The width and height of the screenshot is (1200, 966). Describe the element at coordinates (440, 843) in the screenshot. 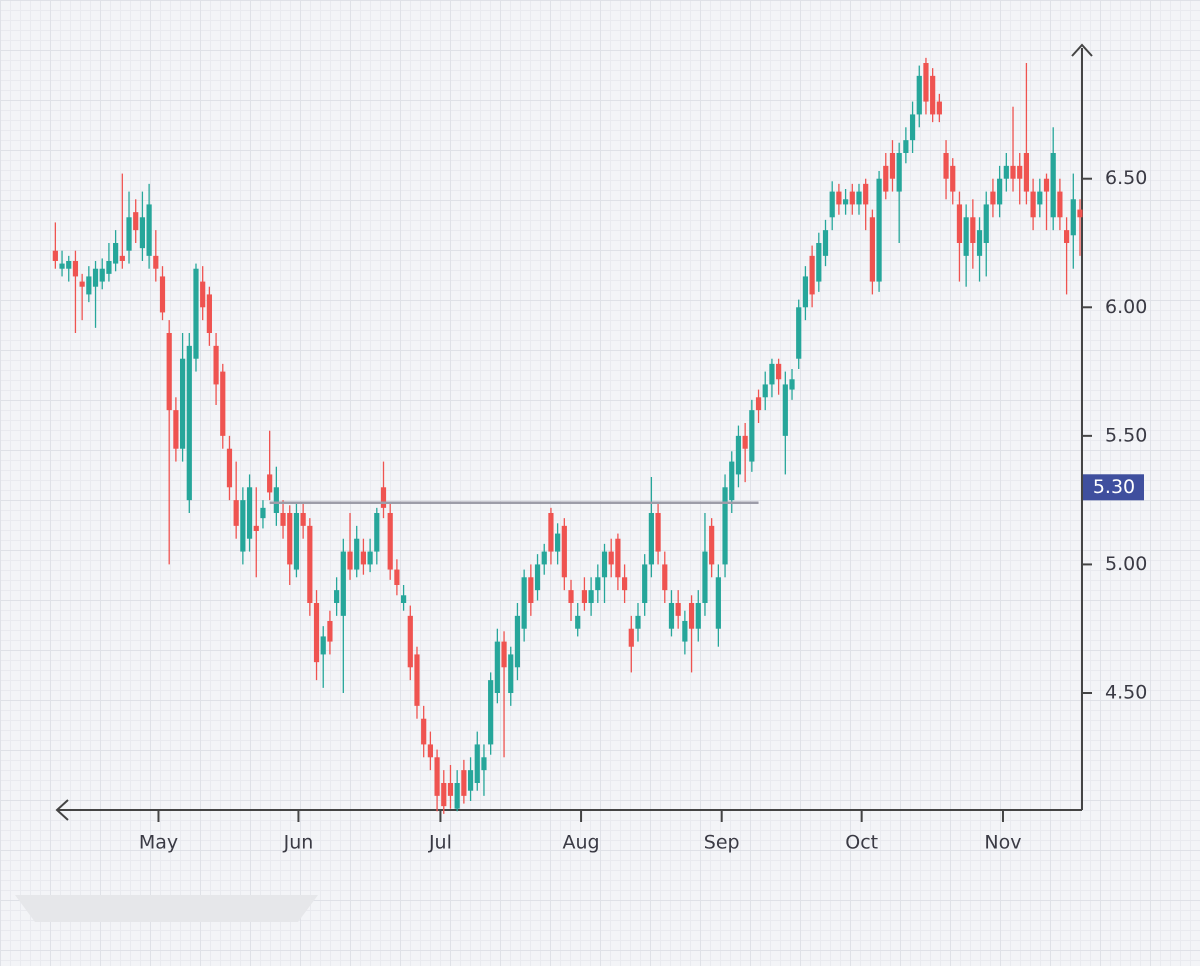

I see `x-tick-label: Jul` at that location.